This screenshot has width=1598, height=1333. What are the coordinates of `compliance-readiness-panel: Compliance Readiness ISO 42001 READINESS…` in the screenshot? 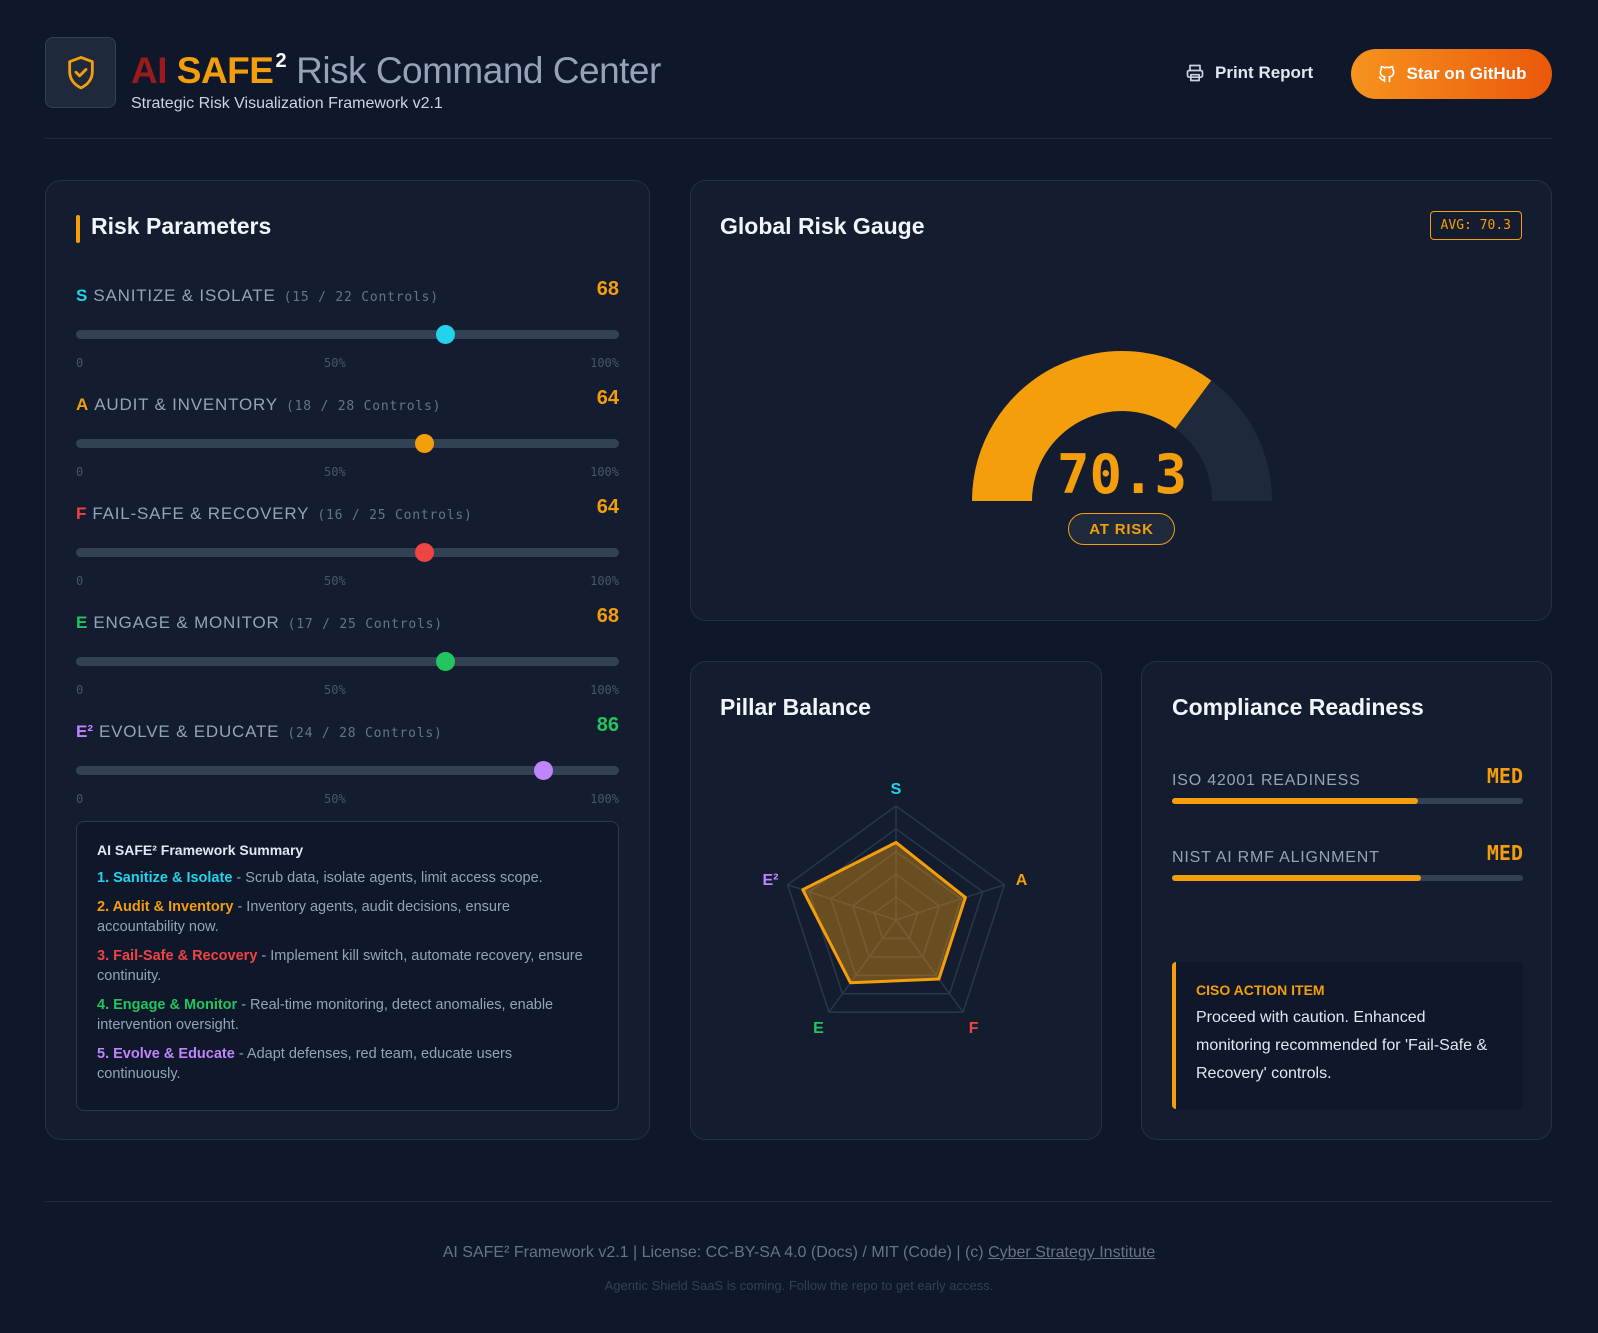 It's located at (1346, 900).